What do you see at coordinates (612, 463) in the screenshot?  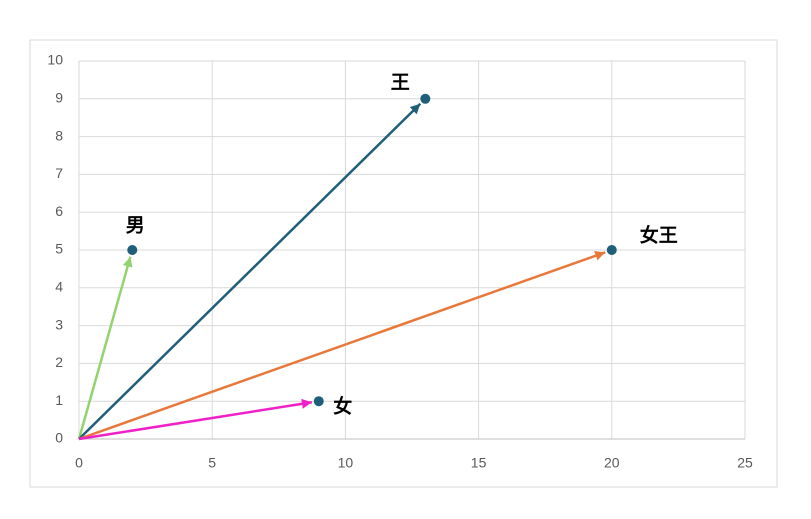 I see `x-tick-label: 20` at bounding box center [612, 463].